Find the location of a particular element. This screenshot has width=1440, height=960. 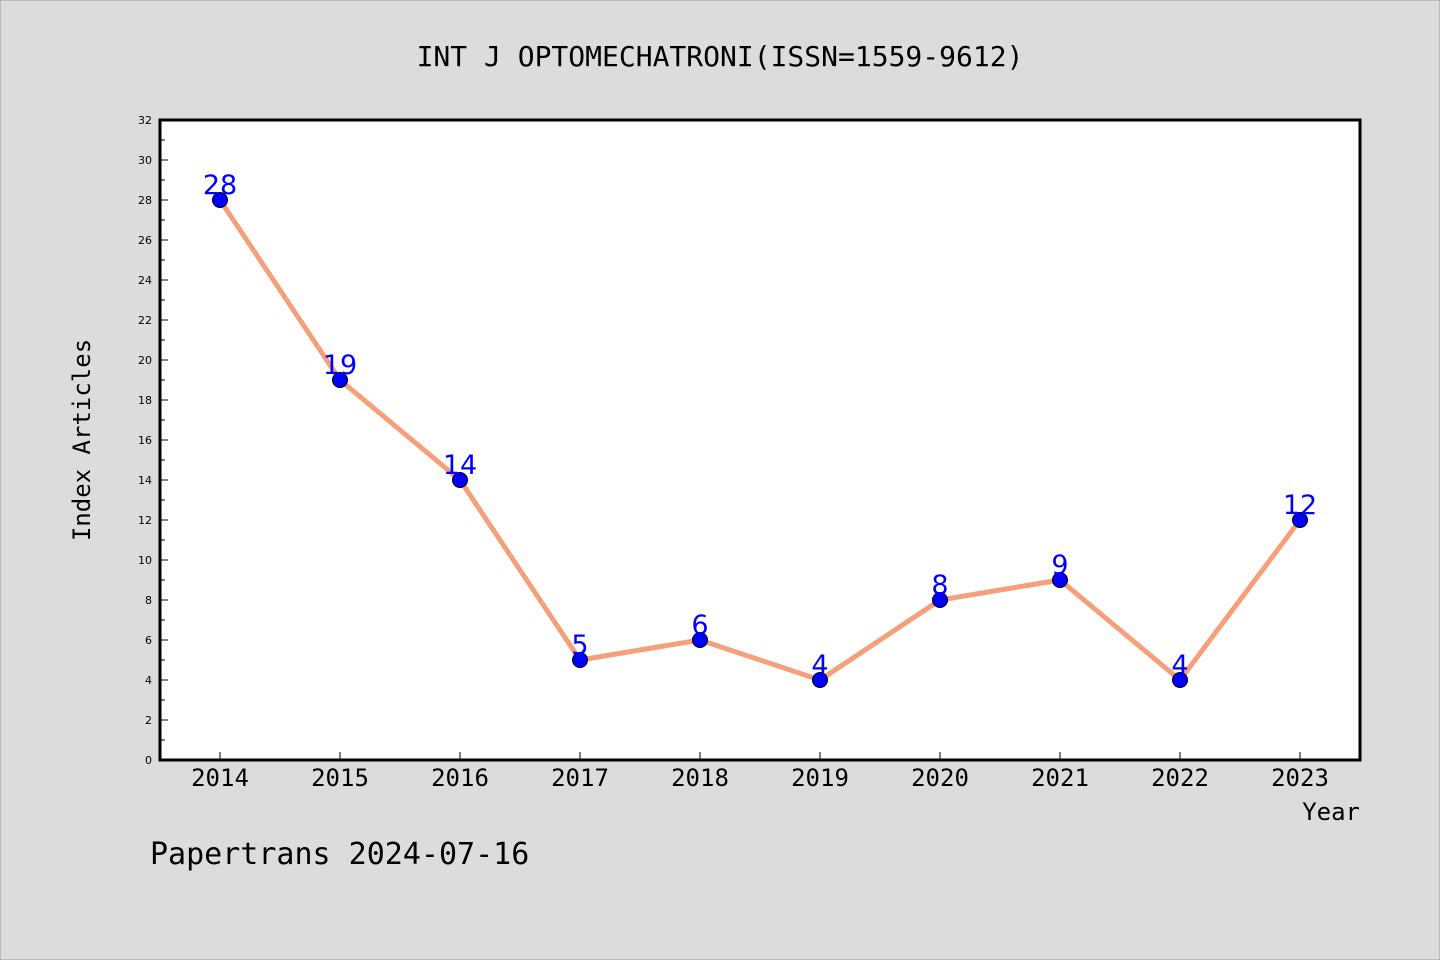

y-tick-label: 26 is located at coordinates (145, 240).